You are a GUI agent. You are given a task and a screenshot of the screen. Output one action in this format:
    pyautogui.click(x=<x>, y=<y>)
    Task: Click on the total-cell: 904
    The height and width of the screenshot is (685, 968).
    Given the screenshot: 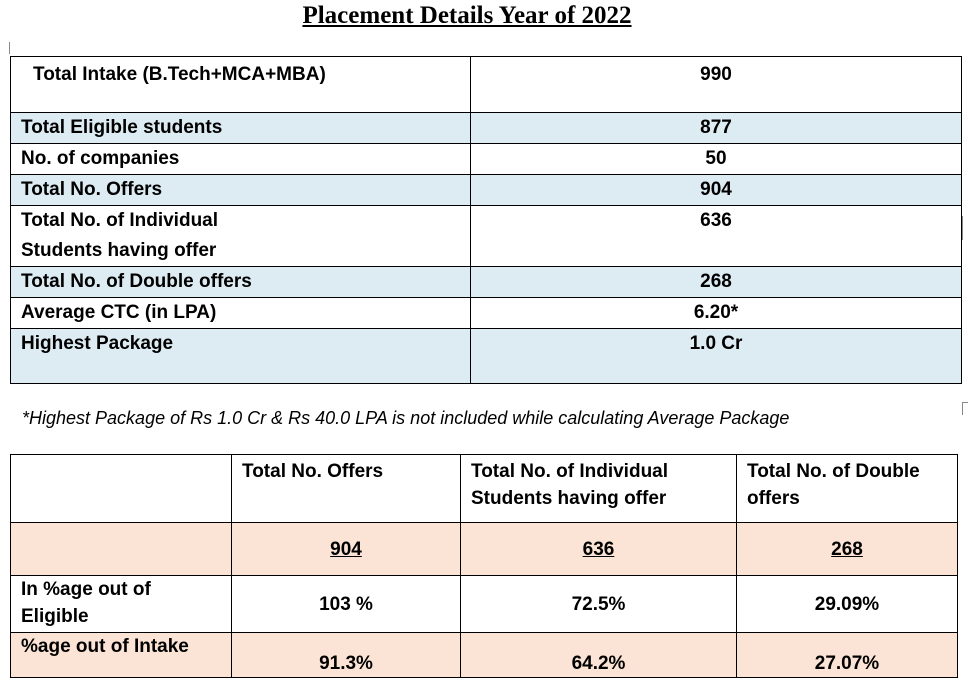 What is the action you would take?
    pyautogui.click(x=346, y=549)
    